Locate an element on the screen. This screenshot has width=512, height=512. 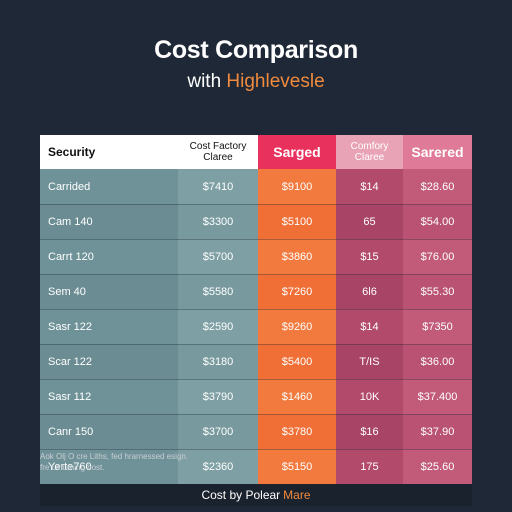
table-cell: $25.60 is located at coordinates (437, 466).